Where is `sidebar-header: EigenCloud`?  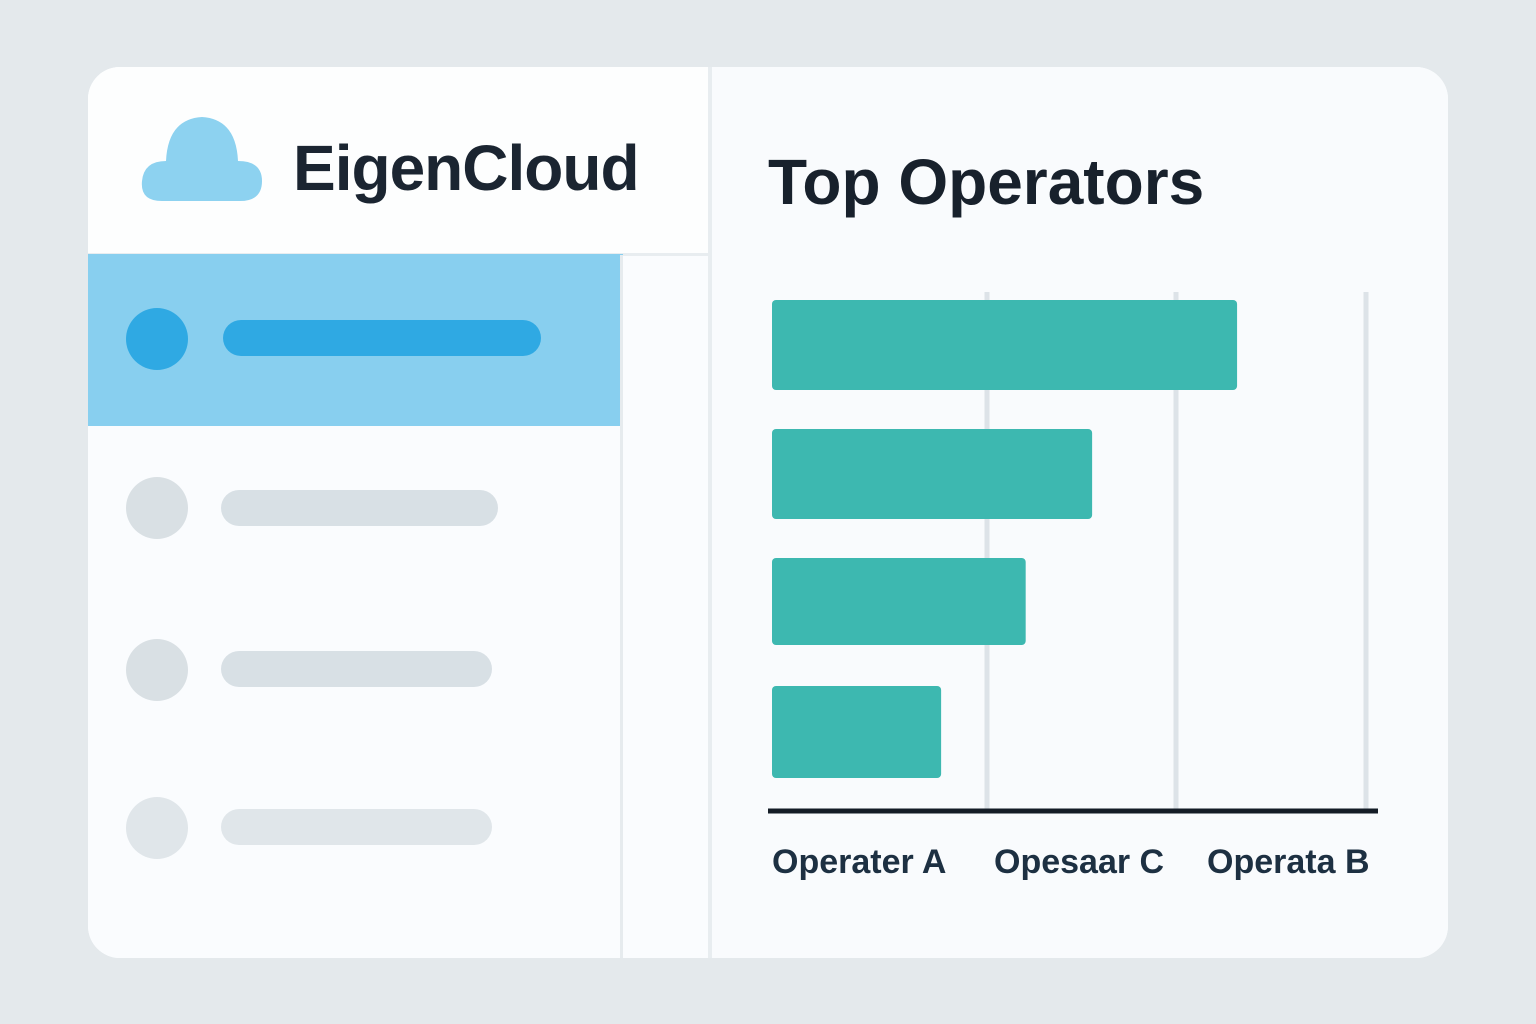 sidebar-header: EigenCloud is located at coordinates (398, 161).